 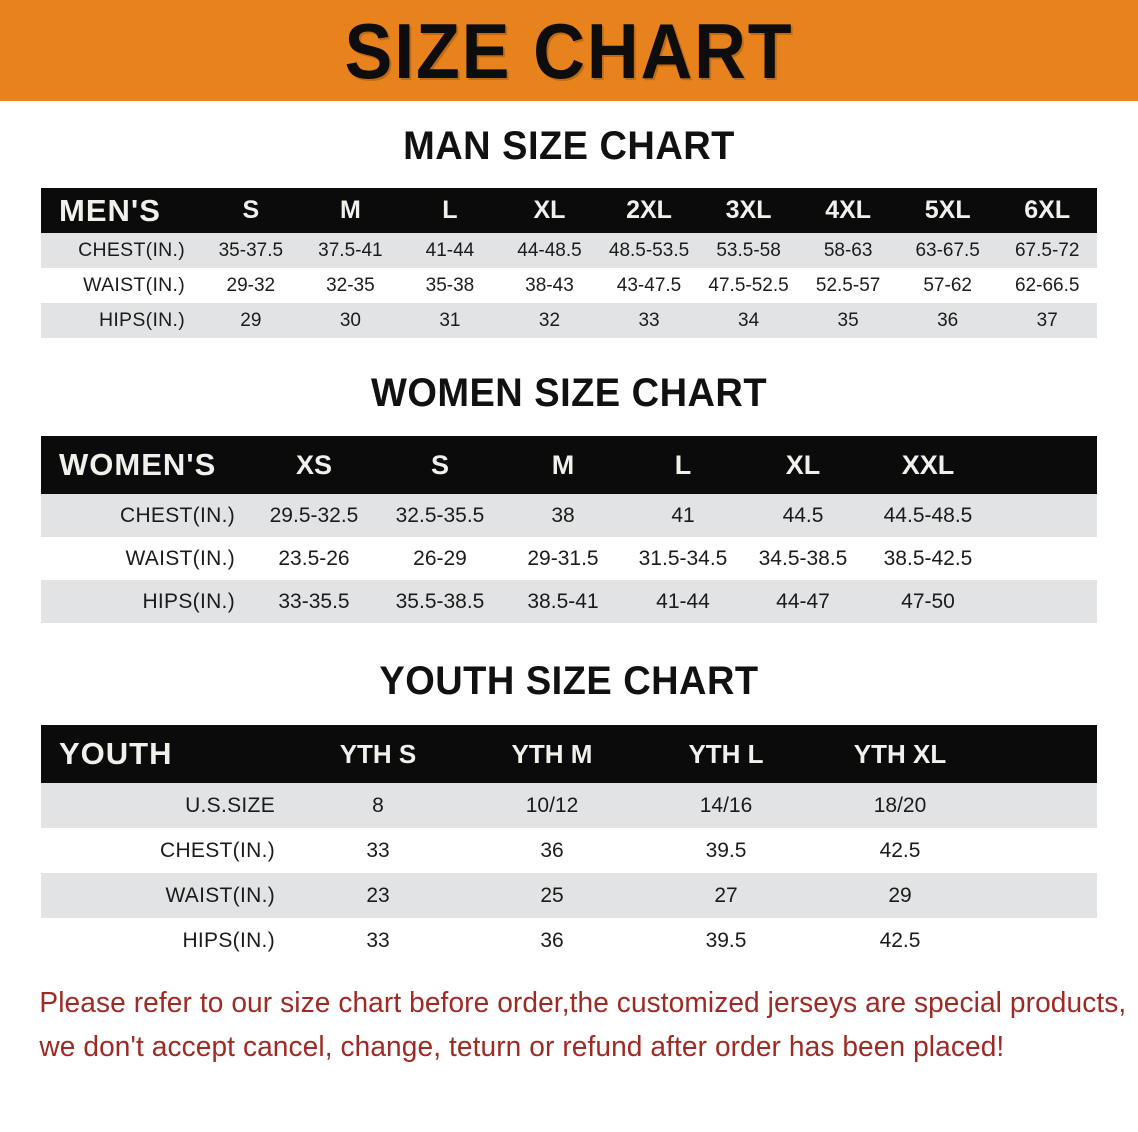 I want to click on man-waist-2xl: 43-47.5, so click(x=649, y=285).